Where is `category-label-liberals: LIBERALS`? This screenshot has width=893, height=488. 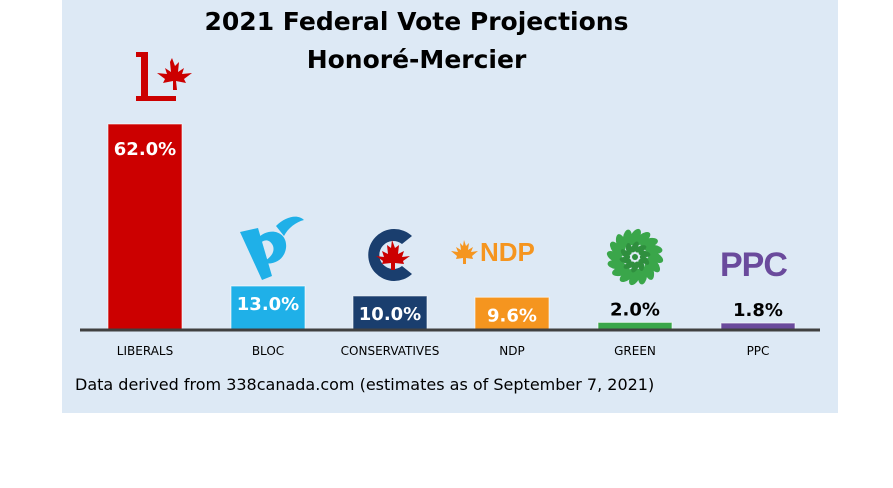 category-label-liberals: LIBERALS is located at coordinates (145, 351).